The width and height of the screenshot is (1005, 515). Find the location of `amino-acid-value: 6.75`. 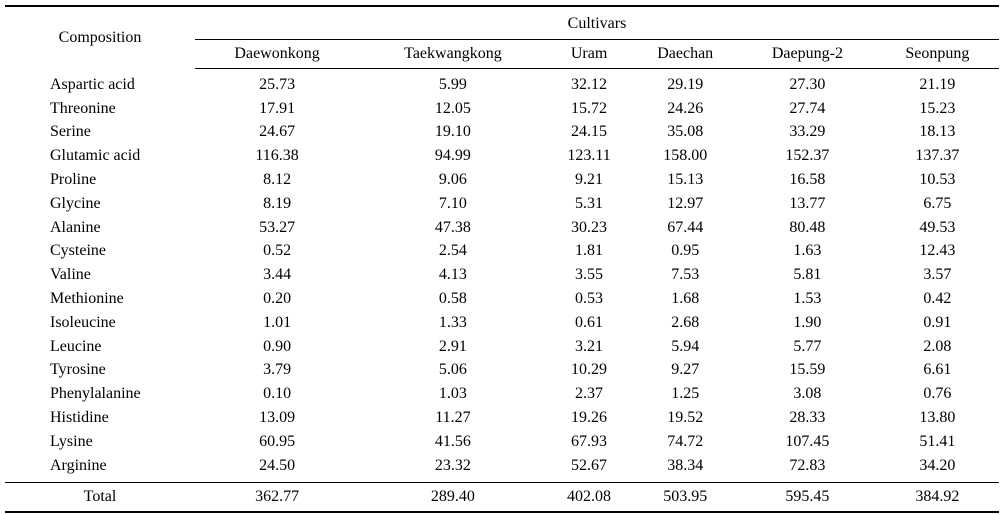

amino-acid-value: 6.75 is located at coordinates (937, 203).